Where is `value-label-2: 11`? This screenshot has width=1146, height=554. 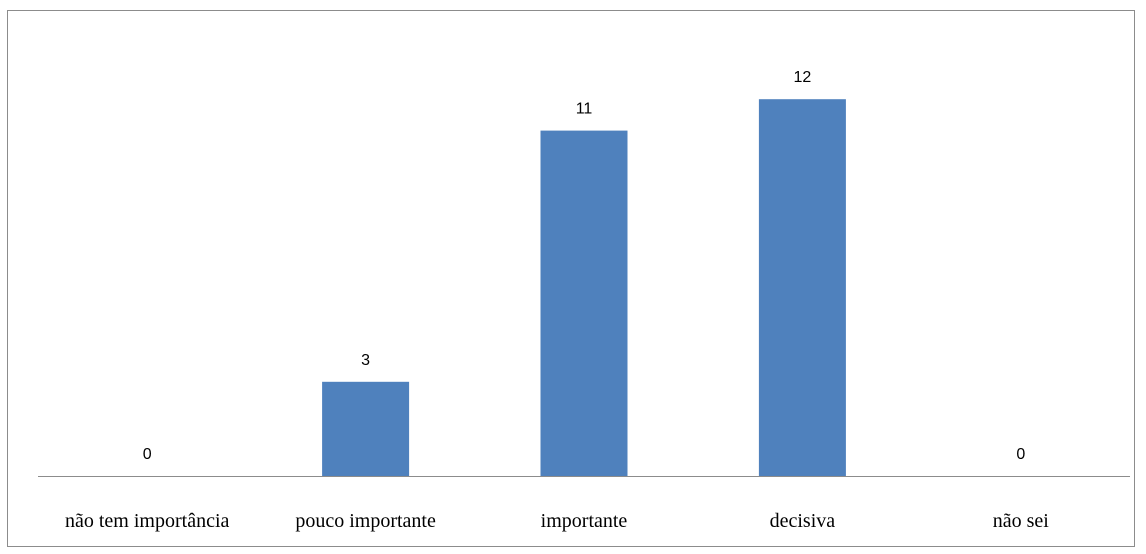
value-label-2: 11 is located at coordinates (584, 109).